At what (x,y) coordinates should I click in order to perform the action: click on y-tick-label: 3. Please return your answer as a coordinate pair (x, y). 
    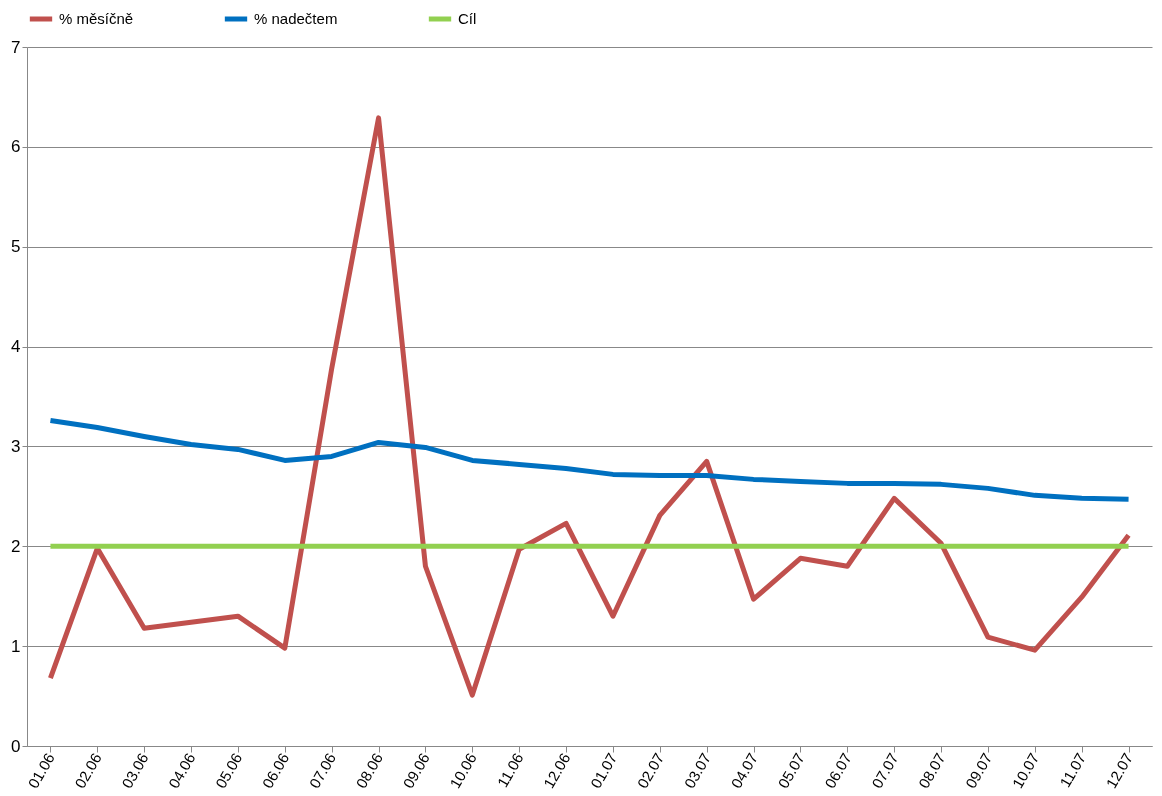
    Looking at the image, I should click on (16, 446).